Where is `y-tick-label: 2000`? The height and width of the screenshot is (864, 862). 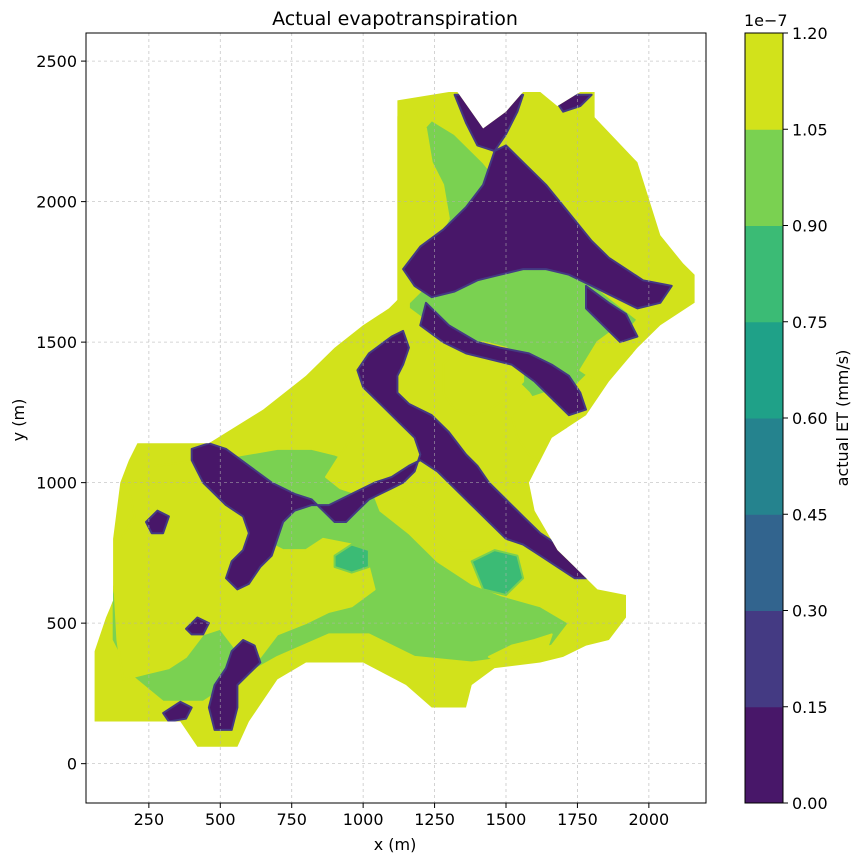
y-tick-label: 2000 is located at coordinates (56, 202).